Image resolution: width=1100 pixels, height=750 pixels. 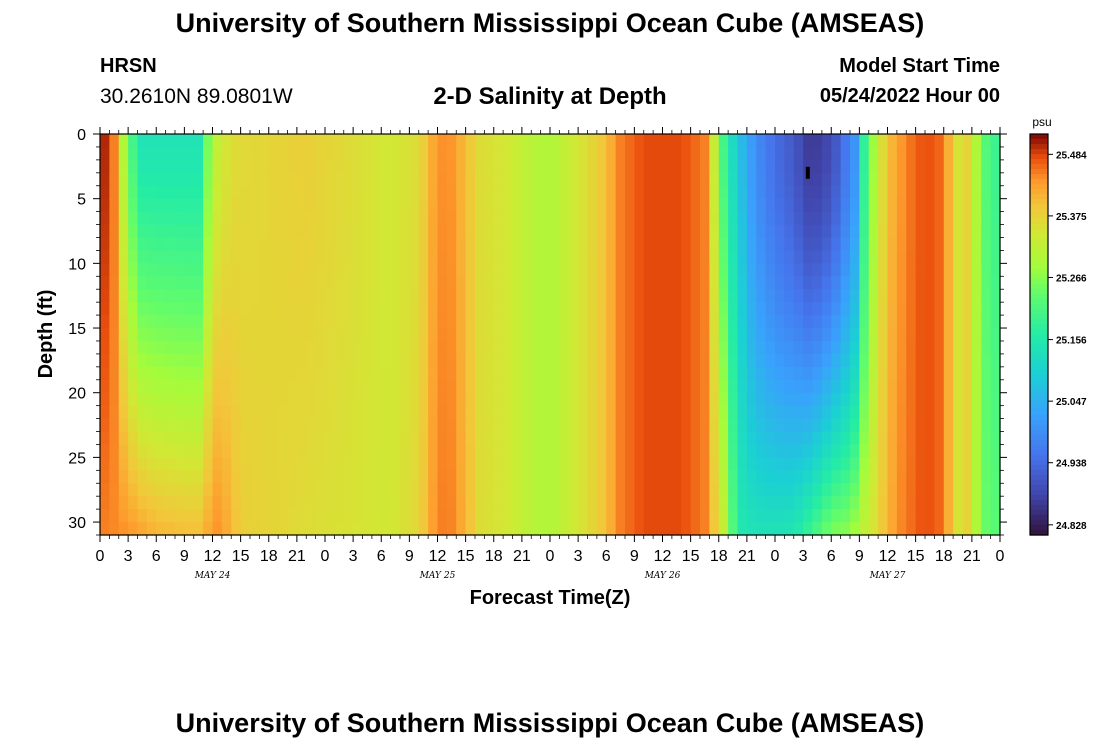 I want to click on x-tick-label: 21, so click(x=297, y=556).